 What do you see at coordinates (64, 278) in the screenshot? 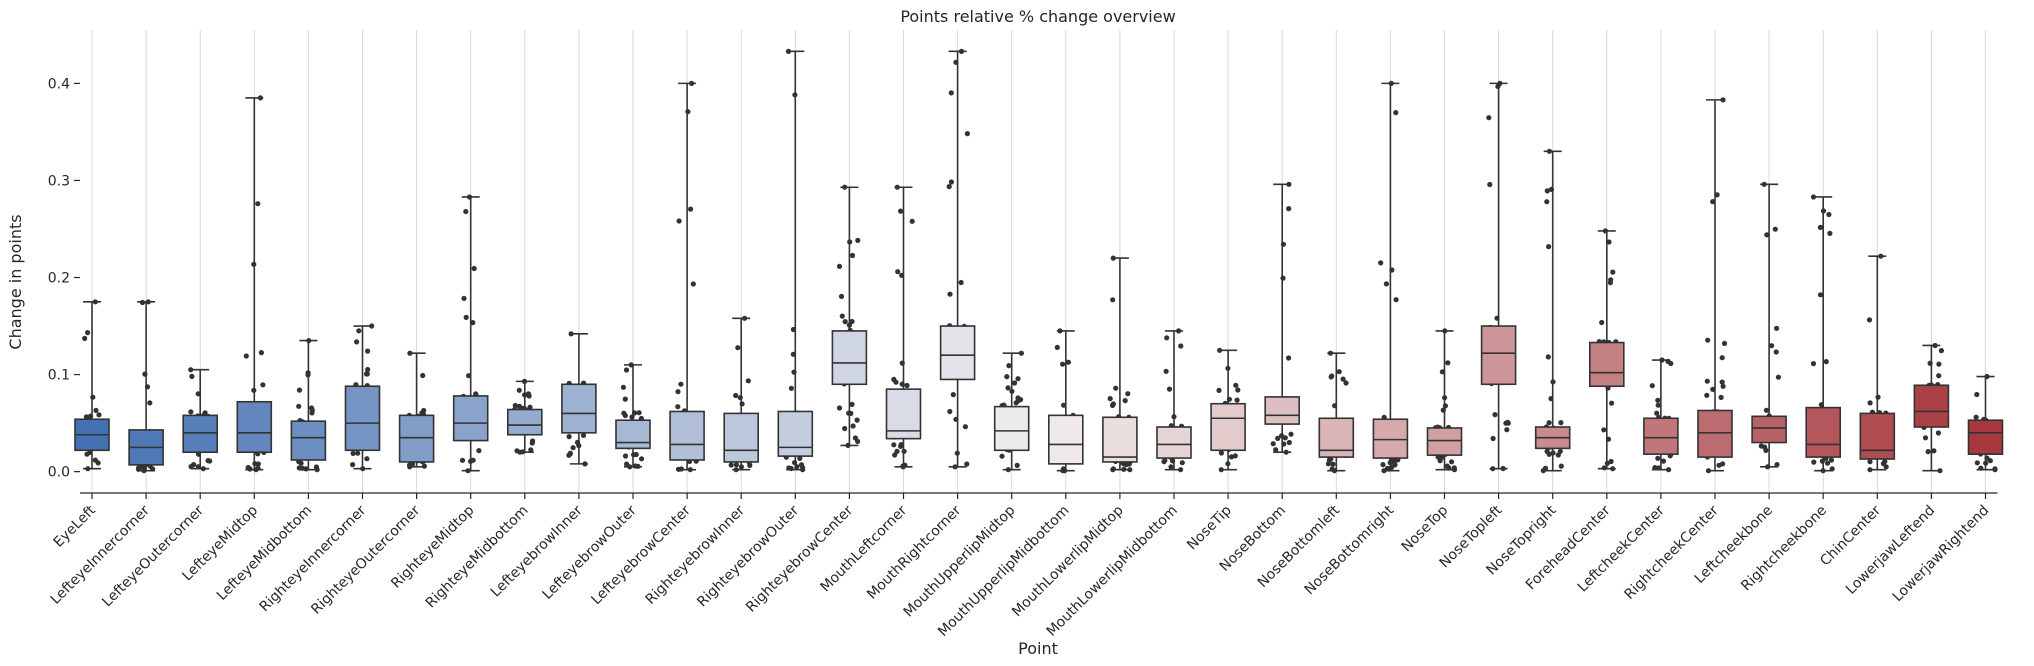
I see `y-axis: 0.0 0.1 0.2 0.3 0.4` at bounding box center [64, 278].